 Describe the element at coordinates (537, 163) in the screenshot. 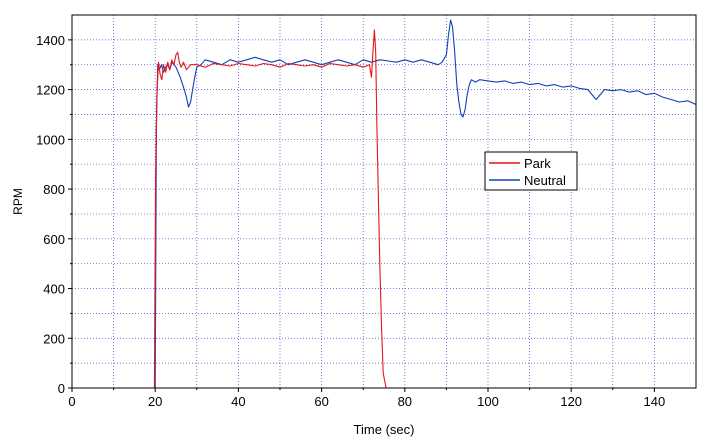

I see `legend-label-park: Park` at that location.